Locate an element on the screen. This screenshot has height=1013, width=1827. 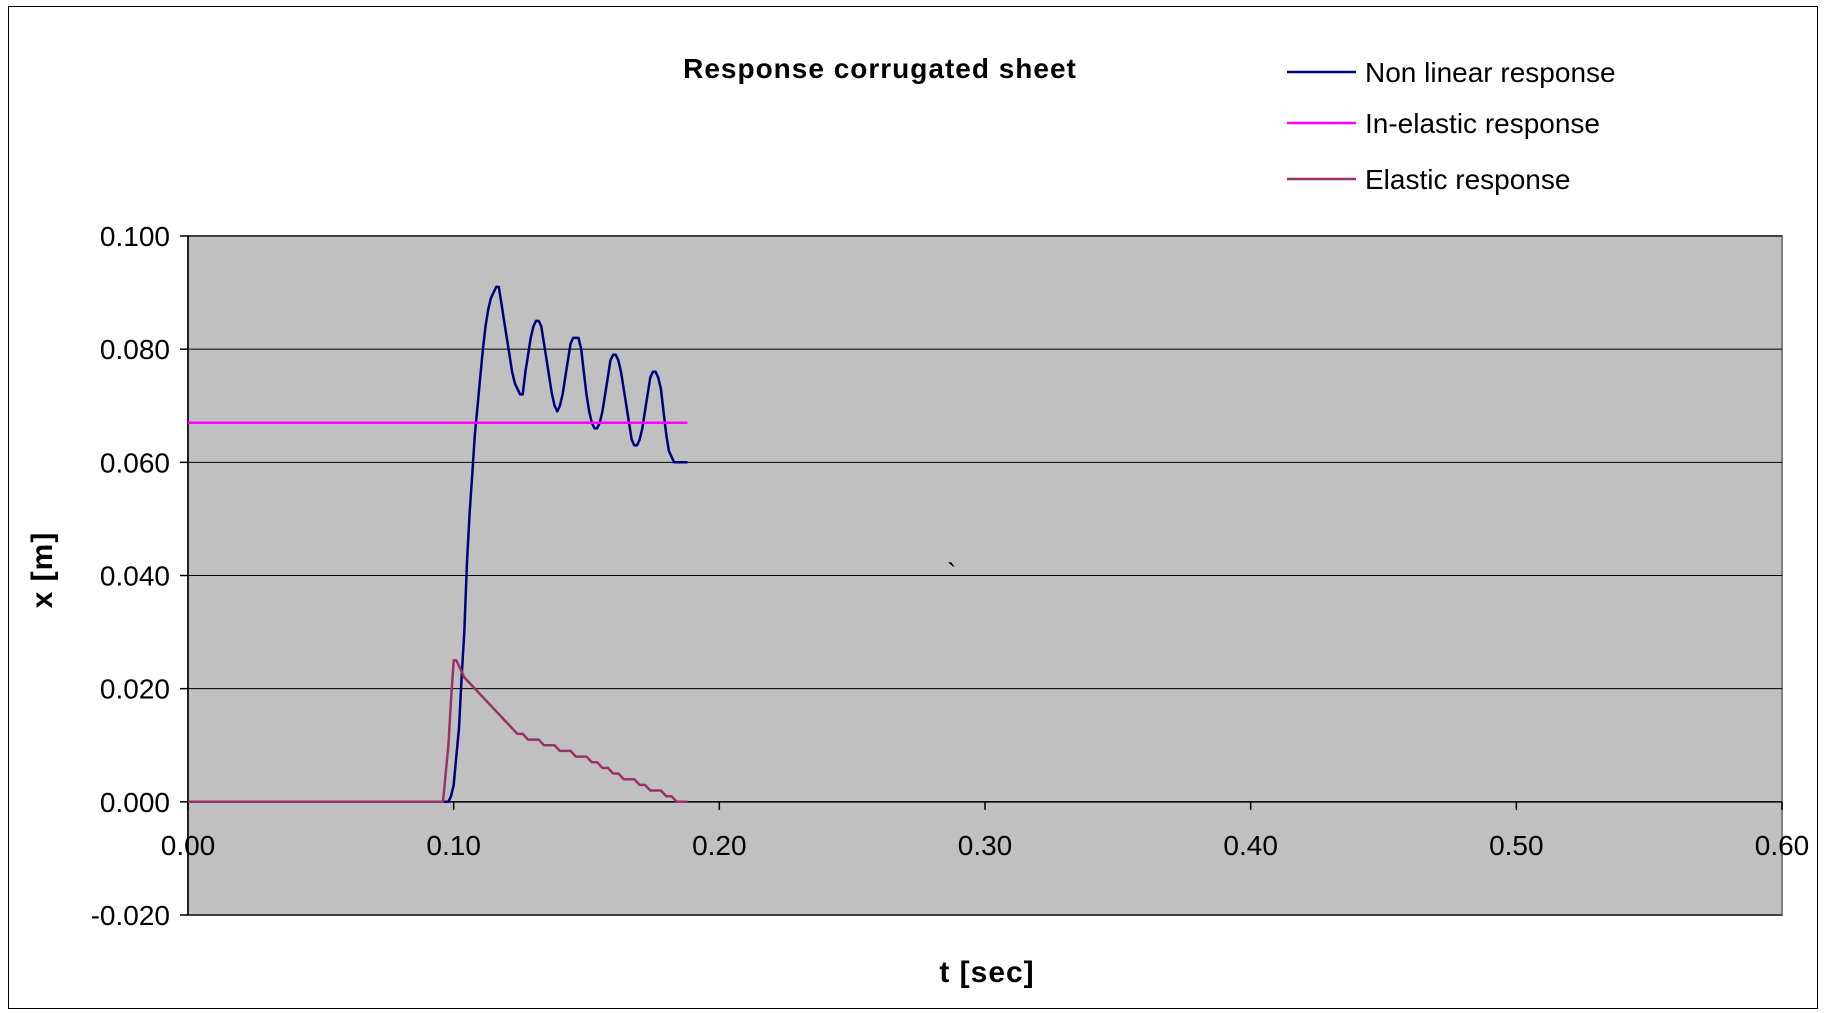
x-tick-label: 0.50 is located at coordinates (1516, 845).